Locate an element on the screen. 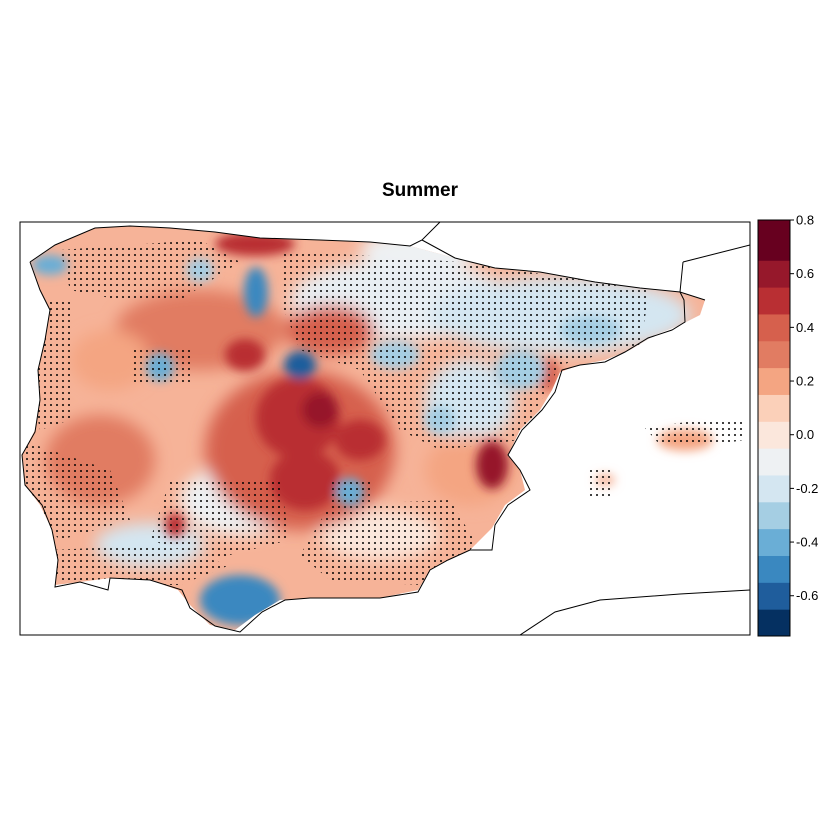 The height and width of the screenshot is (840, 840). legend-tick-label: -0.4 is located at coordinates (807, 542).